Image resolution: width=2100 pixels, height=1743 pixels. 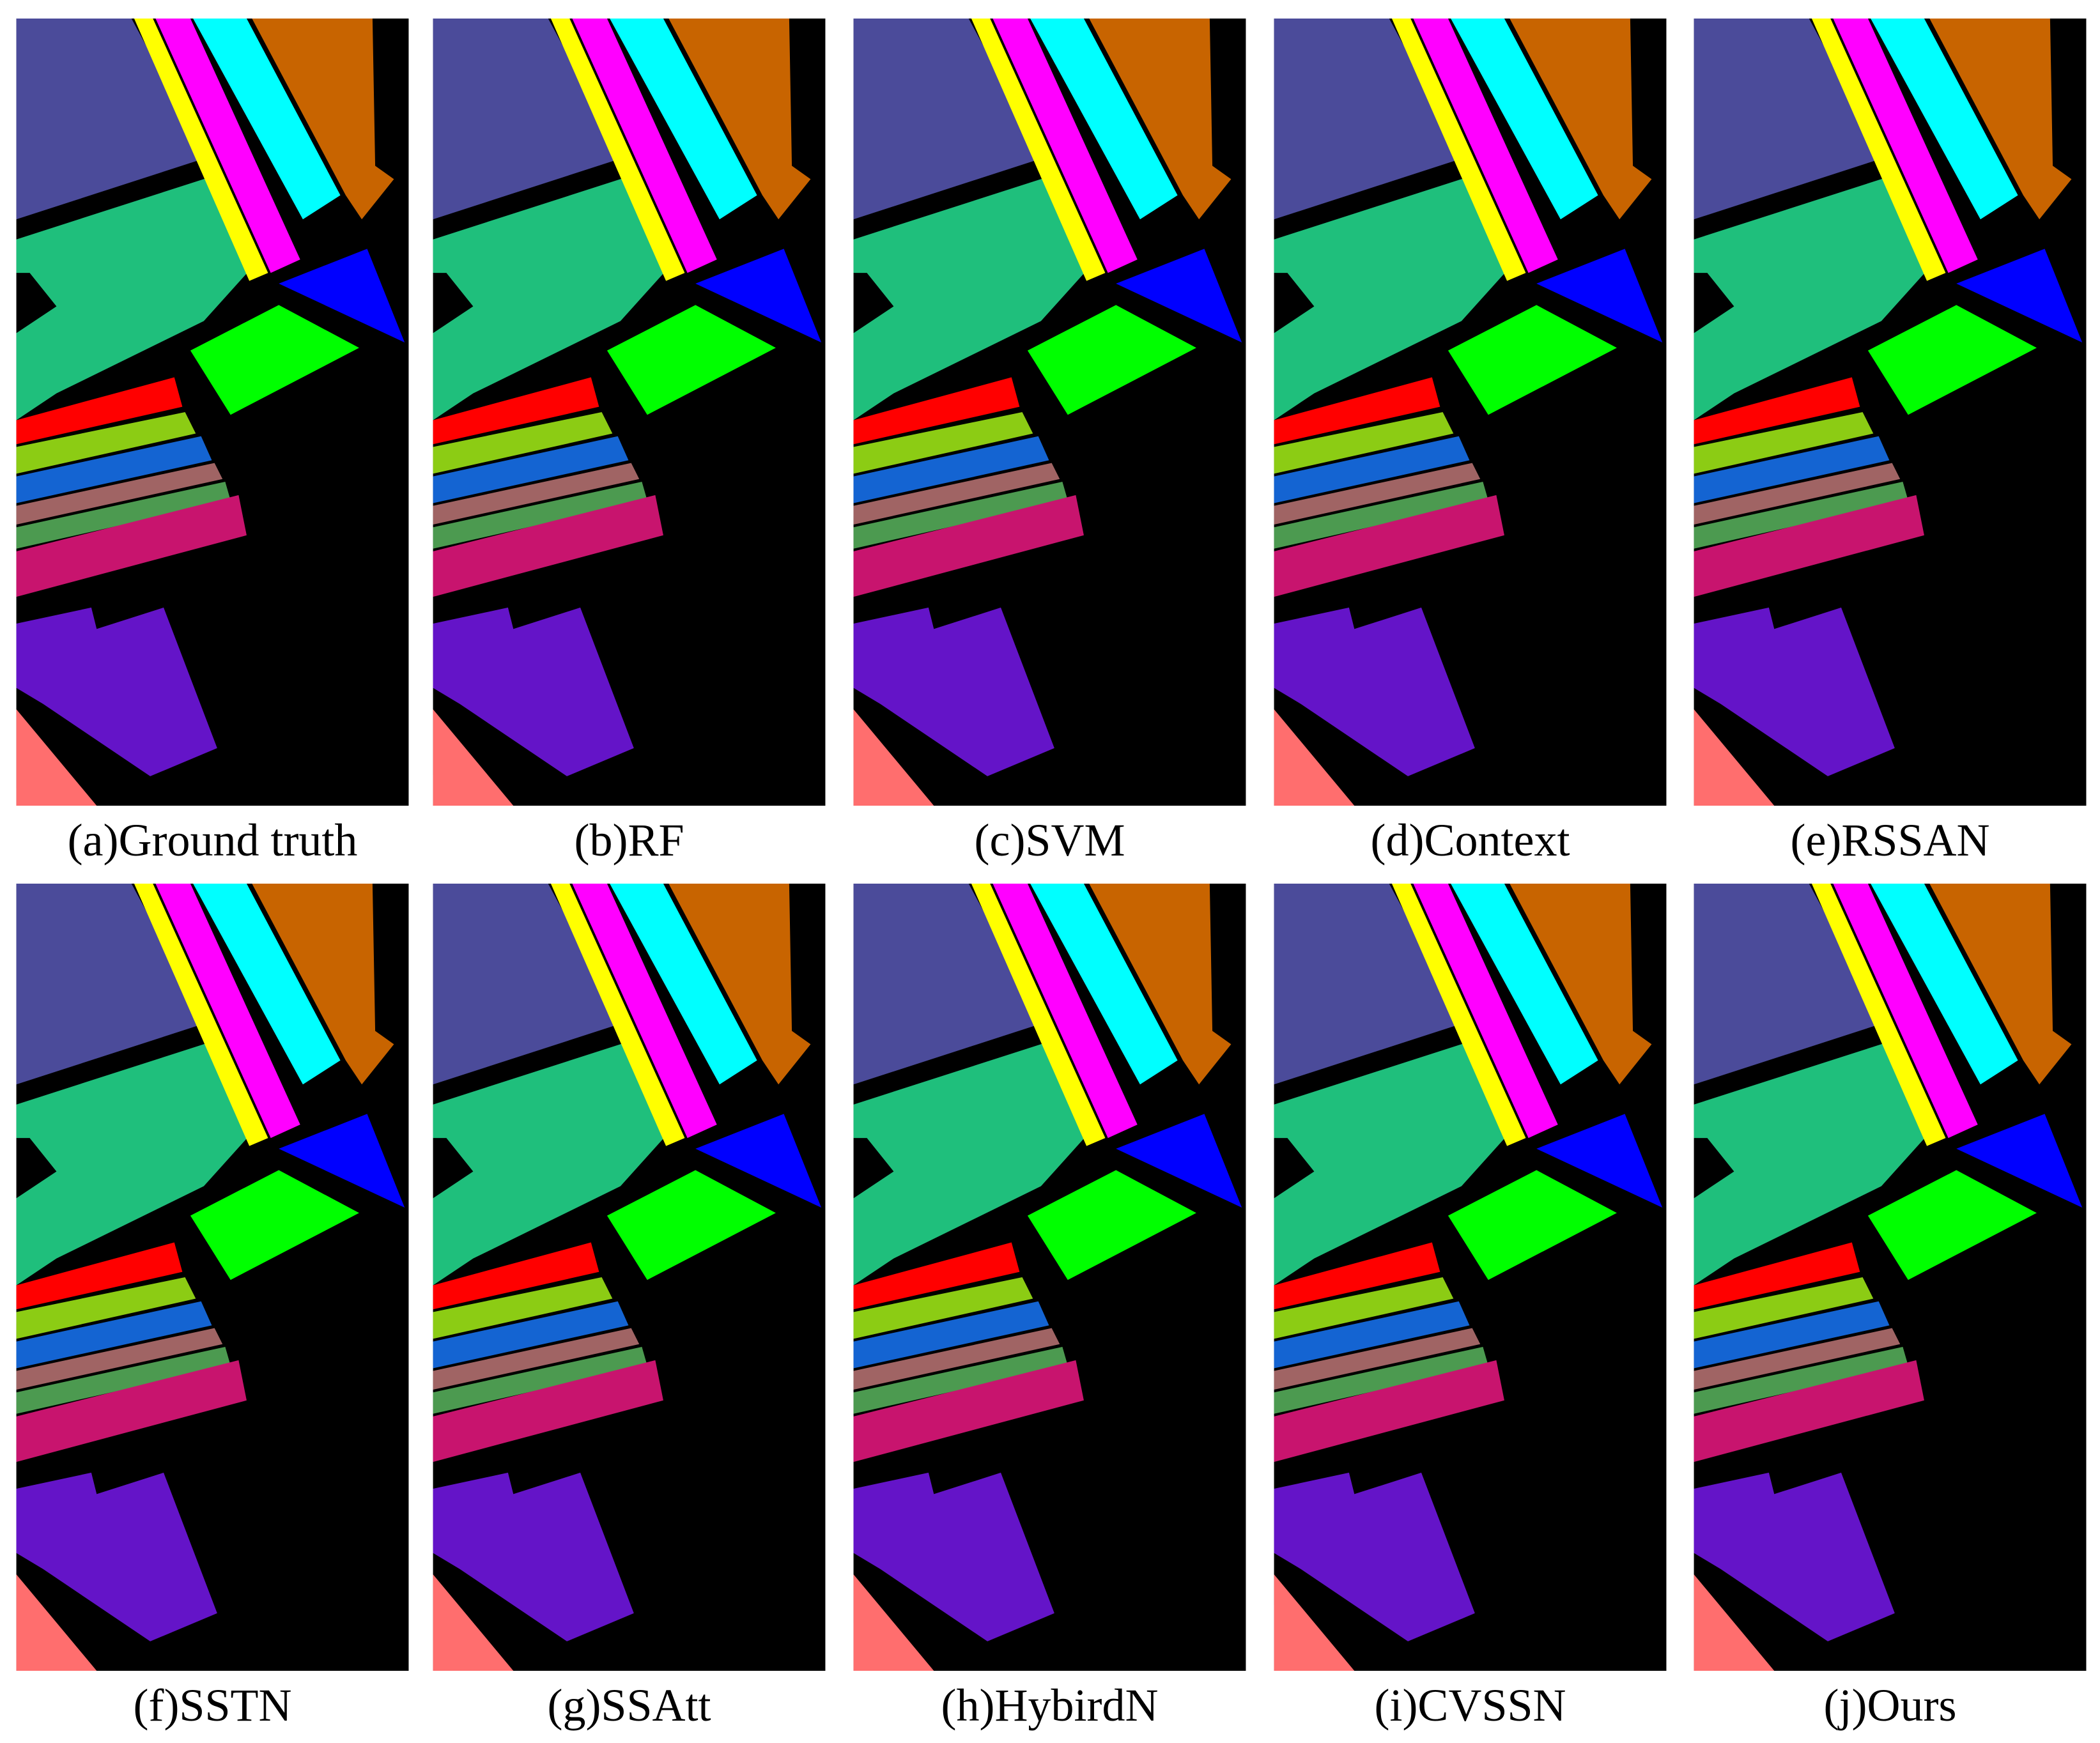 What do you see at coordinates (1891, 1705) in the screenshot?
I see `caption: (j)Ours` at bounding box center [1891, 1705].